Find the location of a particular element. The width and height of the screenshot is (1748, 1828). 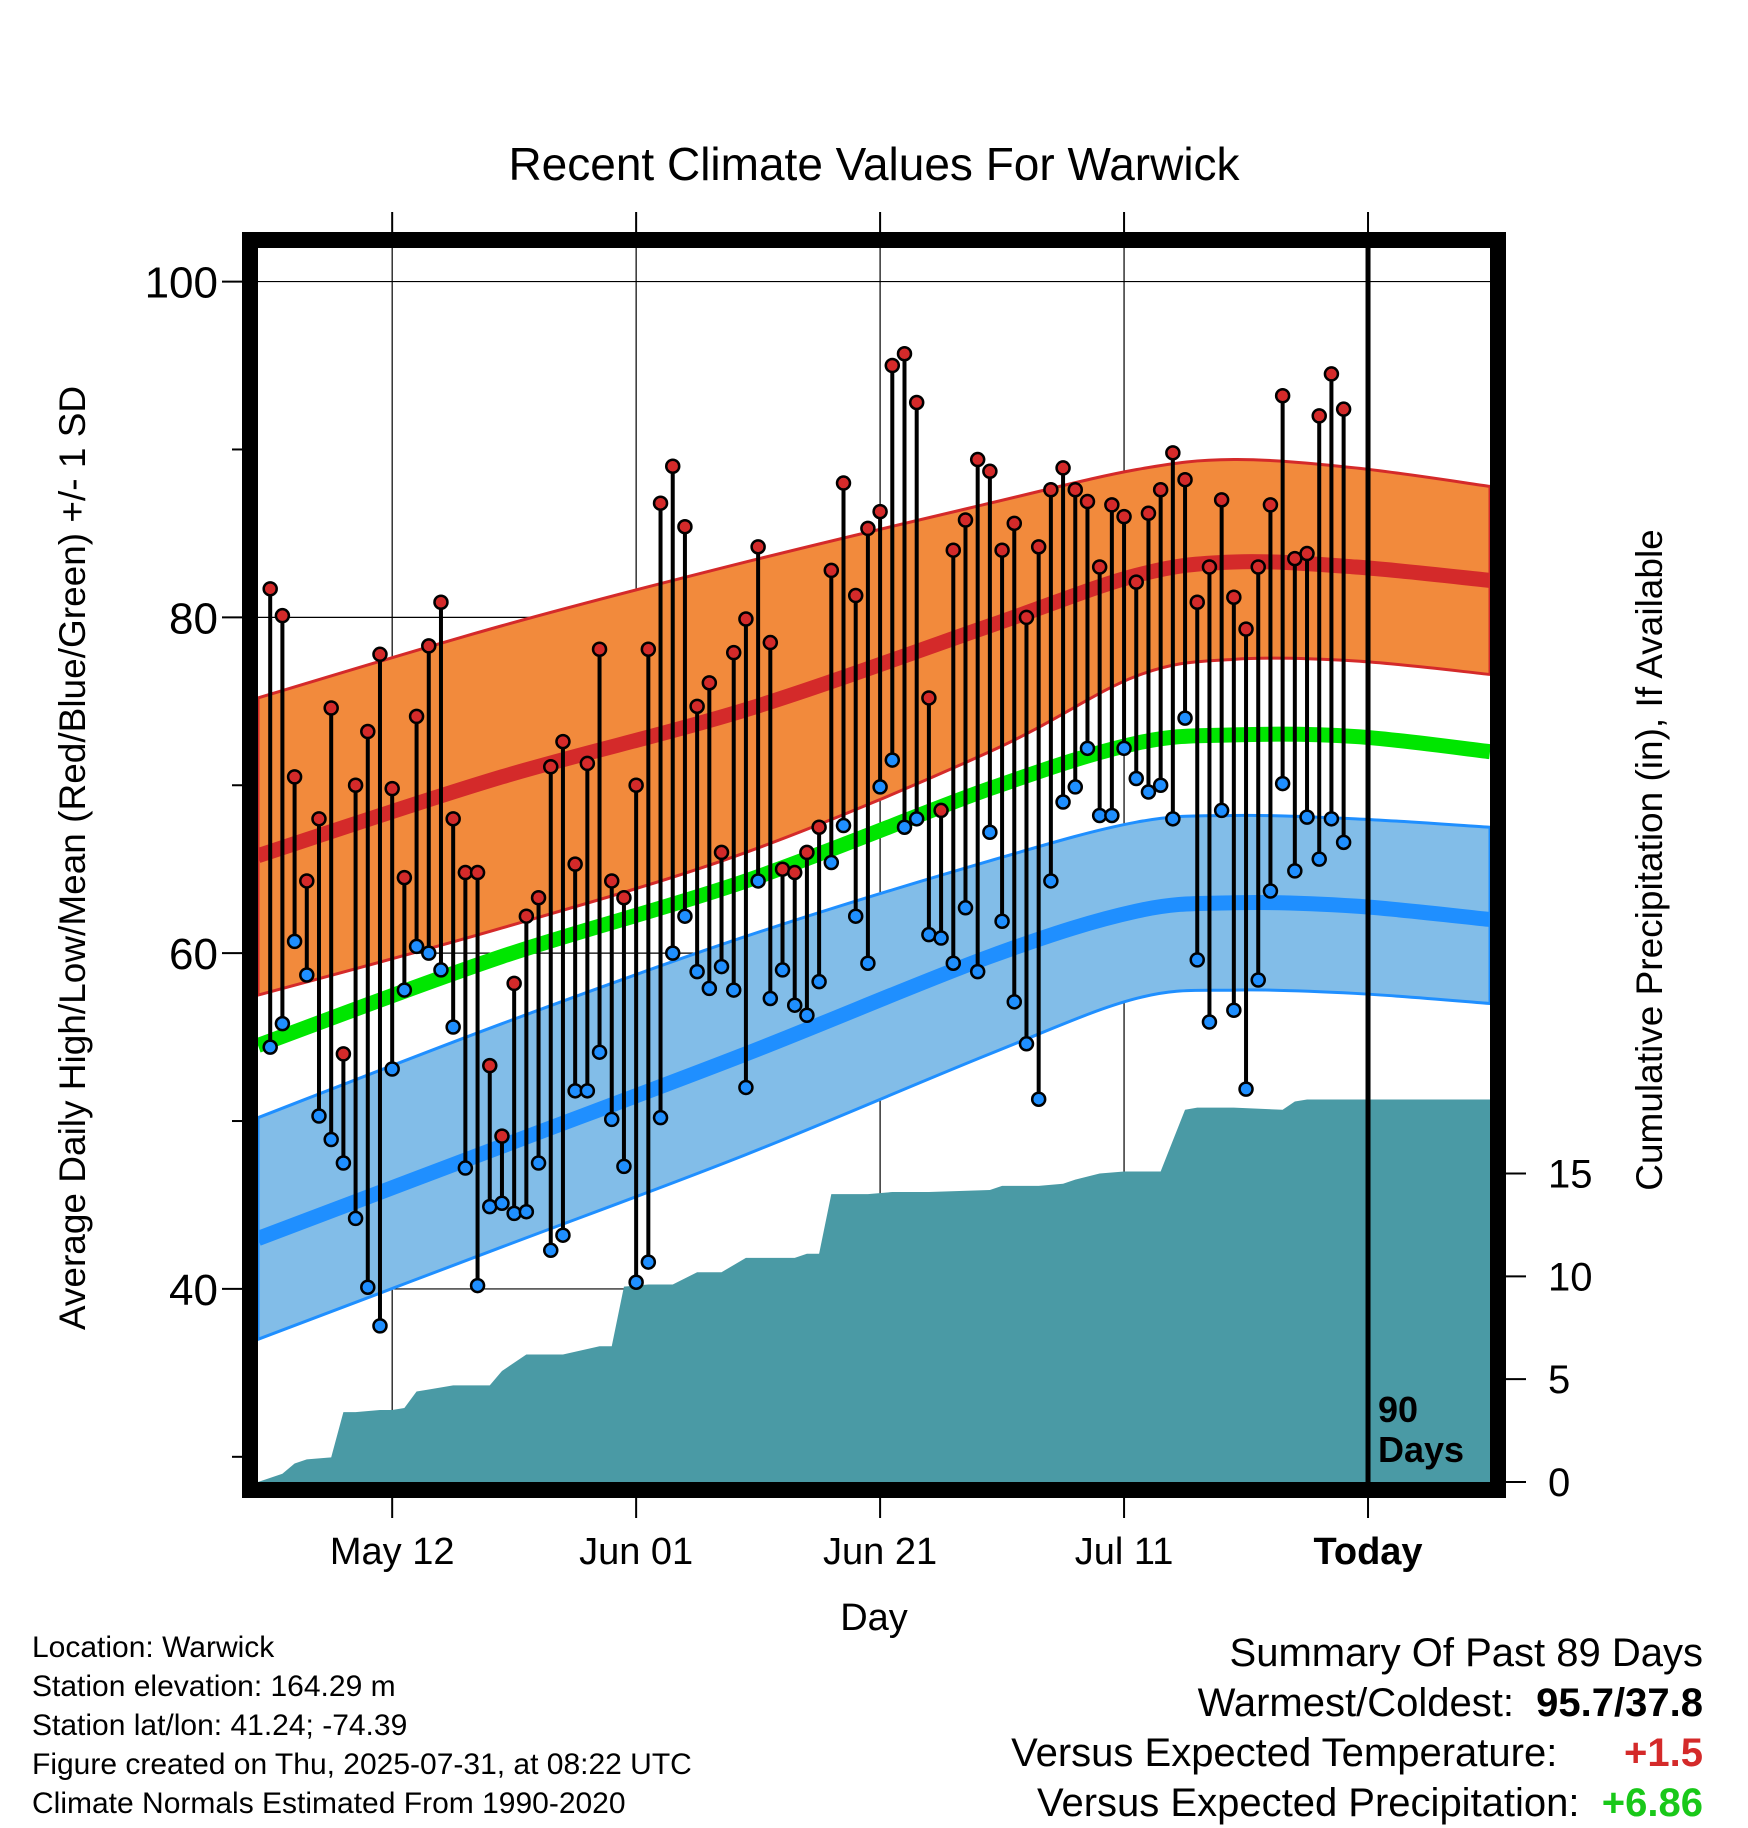

y-tick-label: 100 is located at coordinates (181, 283).